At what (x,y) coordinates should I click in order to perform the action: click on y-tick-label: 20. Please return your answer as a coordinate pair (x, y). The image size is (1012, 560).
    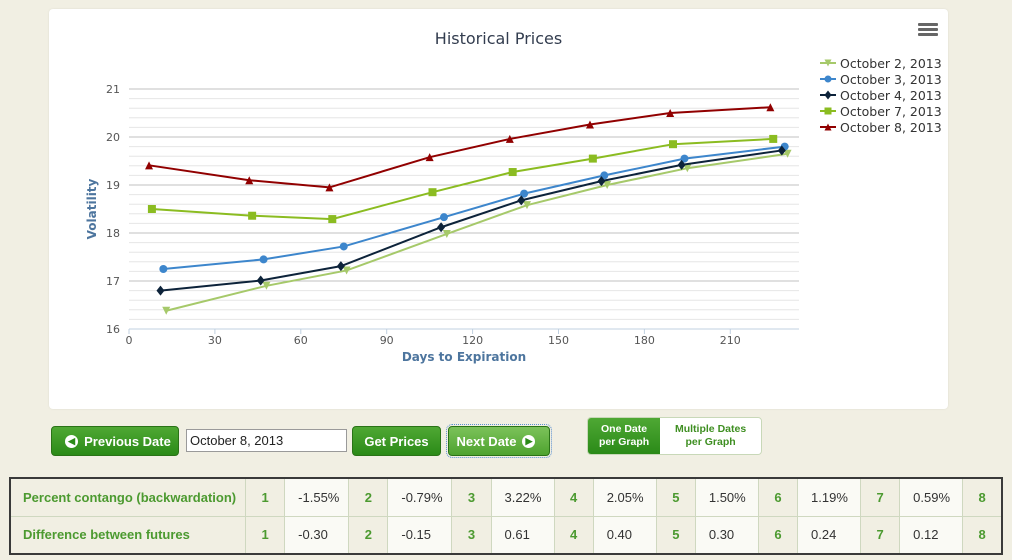
    Looking at the image, I should click on (113, 137).